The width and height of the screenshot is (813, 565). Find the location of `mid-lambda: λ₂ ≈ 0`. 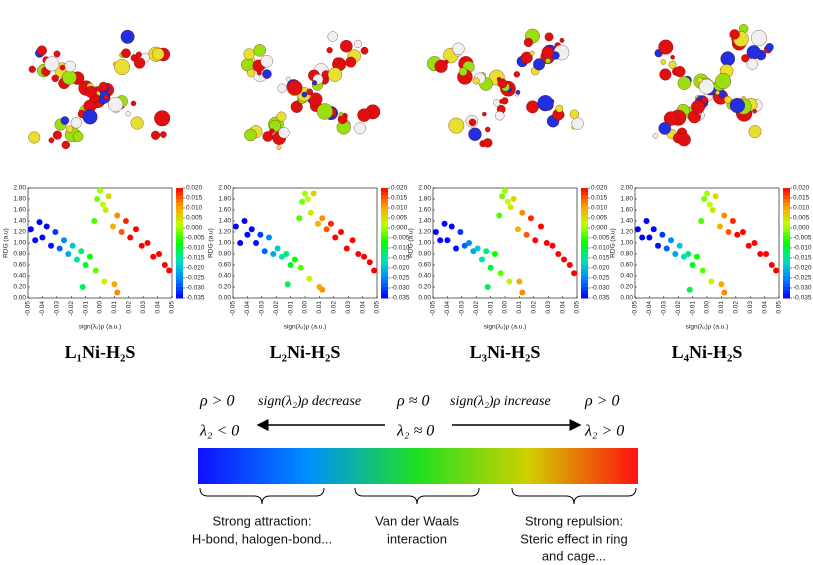

mid-lambda: λ₂ ≈ 0 is located at coordinates (415, 431).